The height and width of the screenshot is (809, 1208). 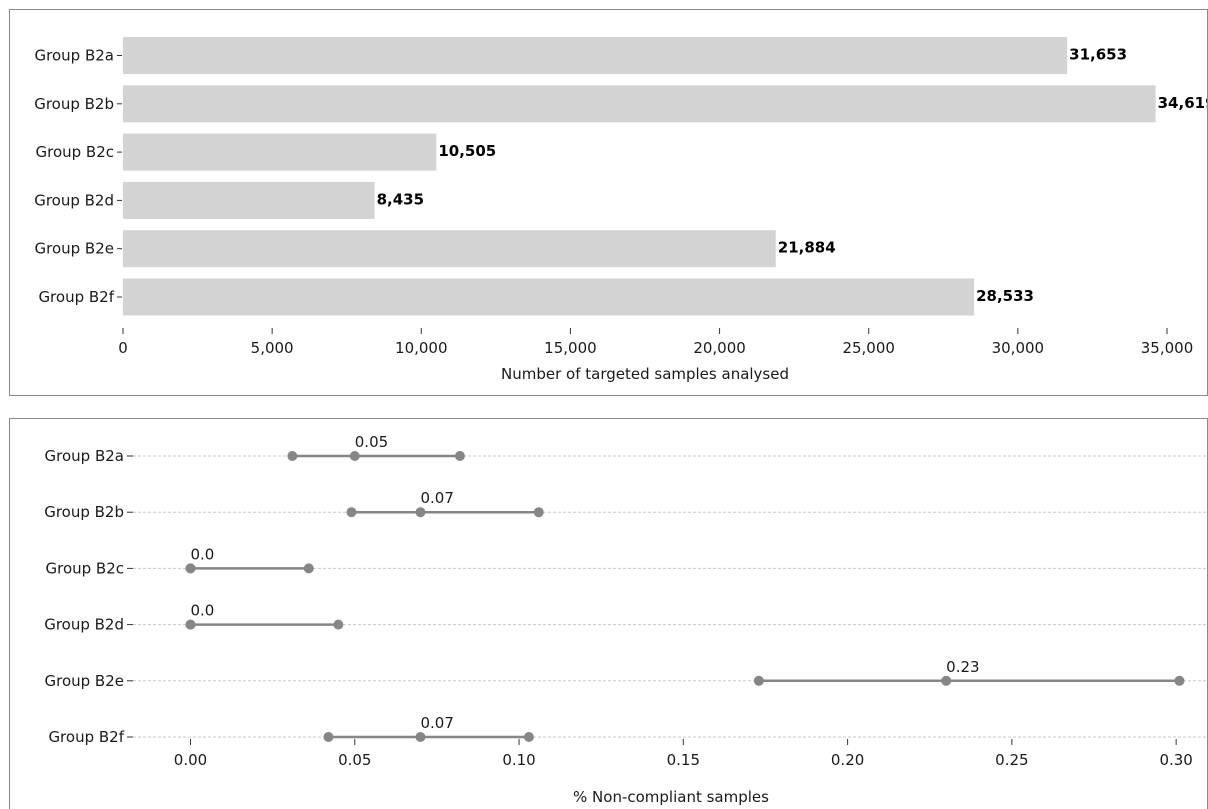 I want to click on x-tick-label: 0.30, so click(x=1175, y=760).